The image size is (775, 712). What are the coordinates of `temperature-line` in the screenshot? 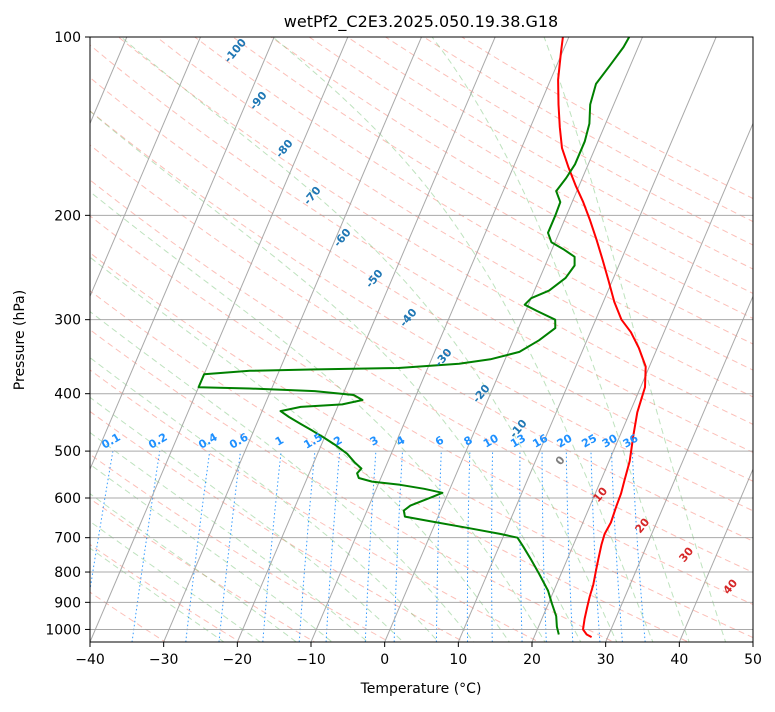 It's located at (602, 337).